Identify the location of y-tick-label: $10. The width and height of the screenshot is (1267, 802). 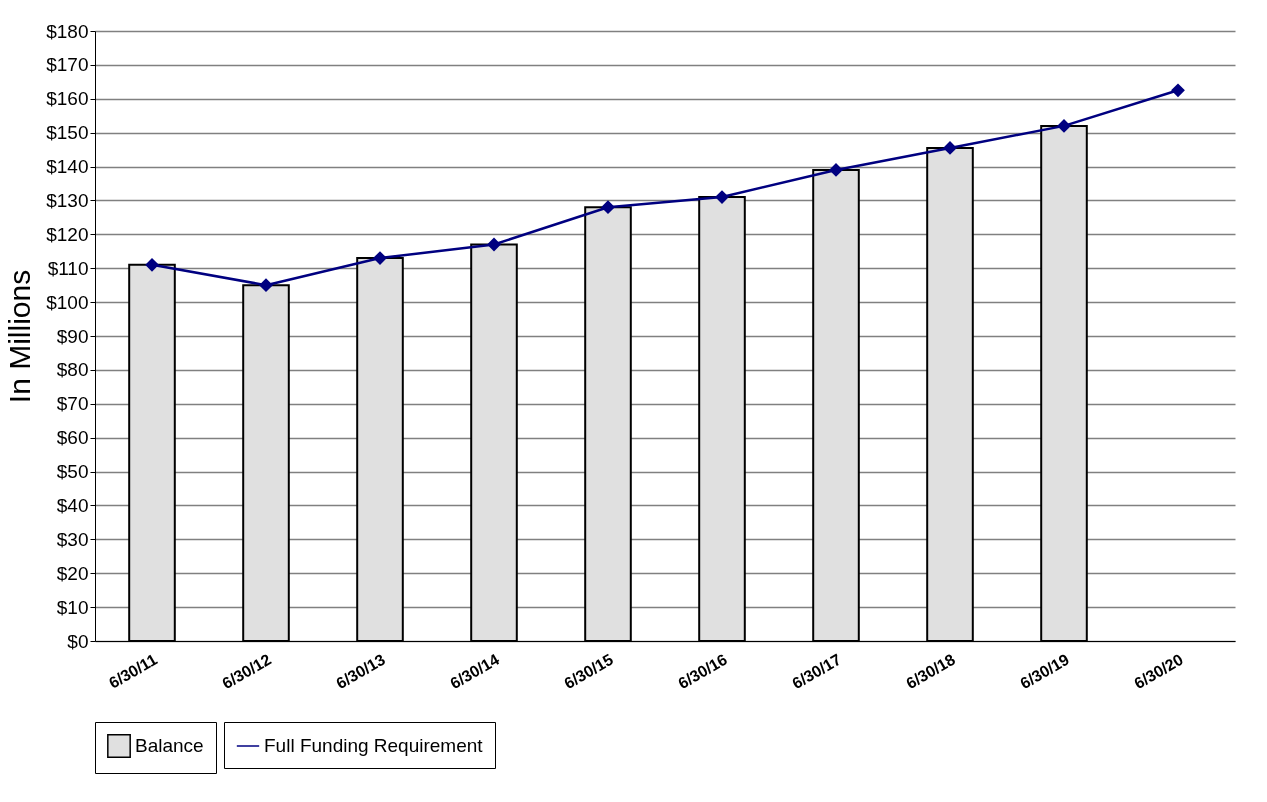
(72, 607).